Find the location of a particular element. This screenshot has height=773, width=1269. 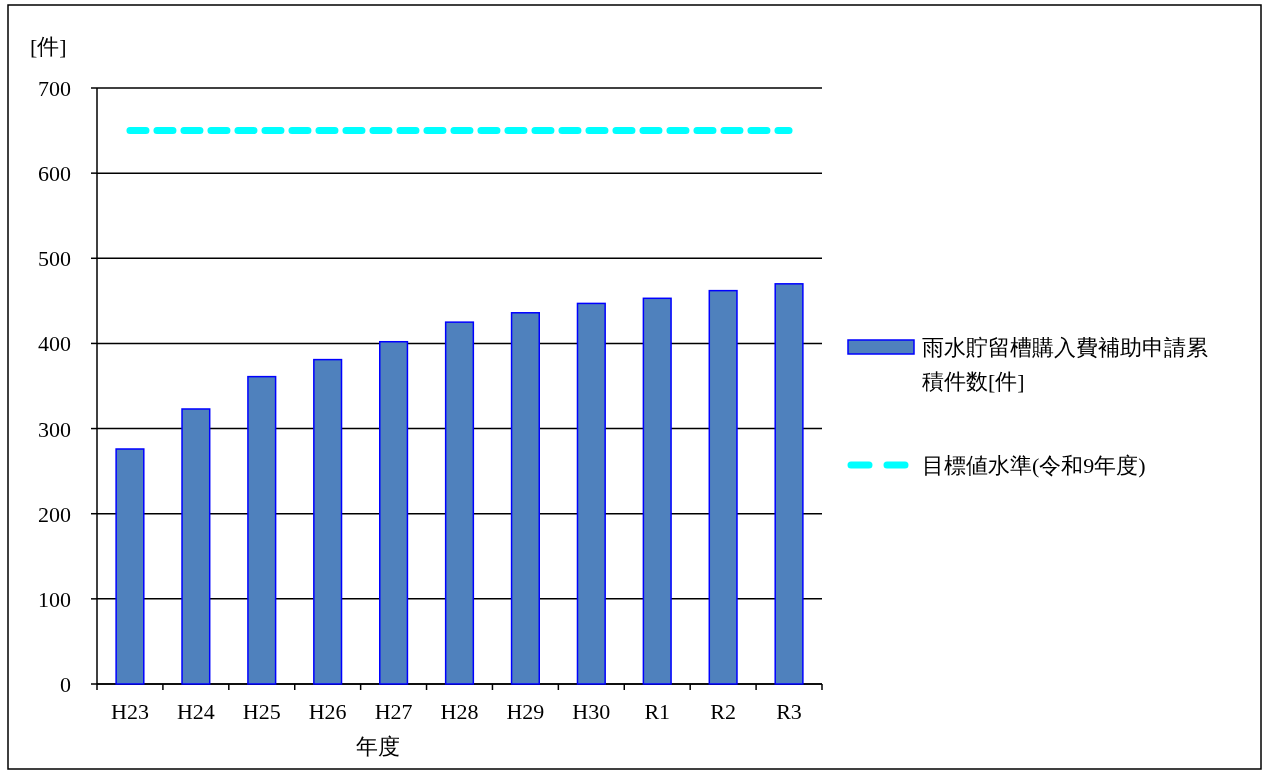

x-axis-title: 年度 is located at coordinates (377, 746).